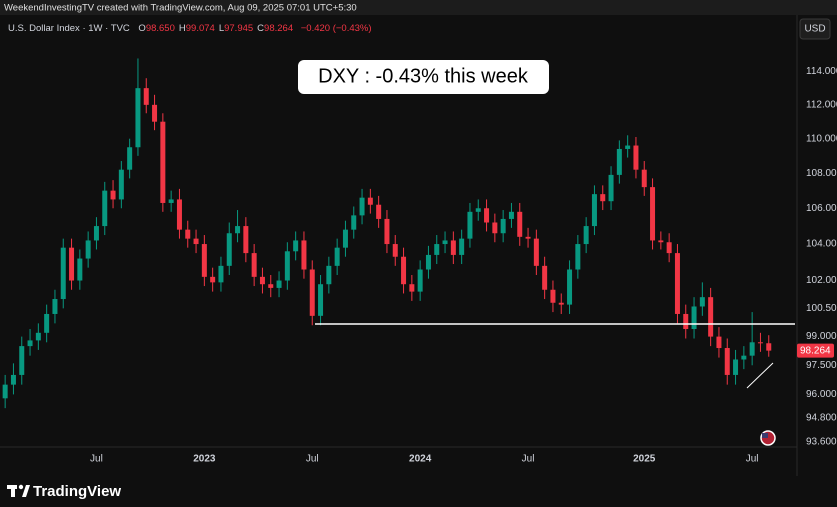  What do you see at coordinates (644, 459) in the screenshot?
I see `x-tick-label: 2025` at bounding box center [644, 459].